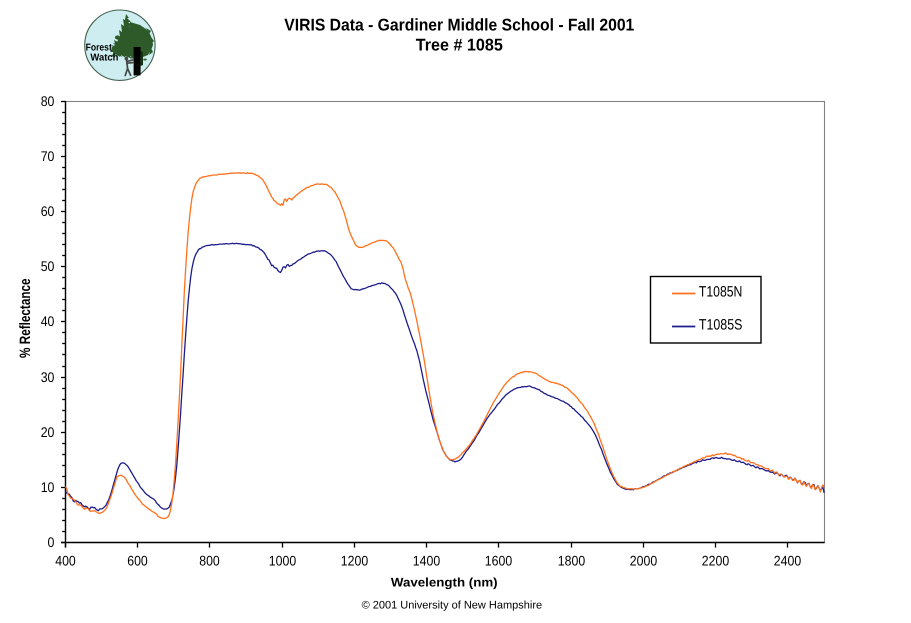 The height and width of the screenshot is (623, 911). What do you see at coordinates (48, 266) in the screenshot?
I see `svg-text: 50` at bounding box center [48, 266].